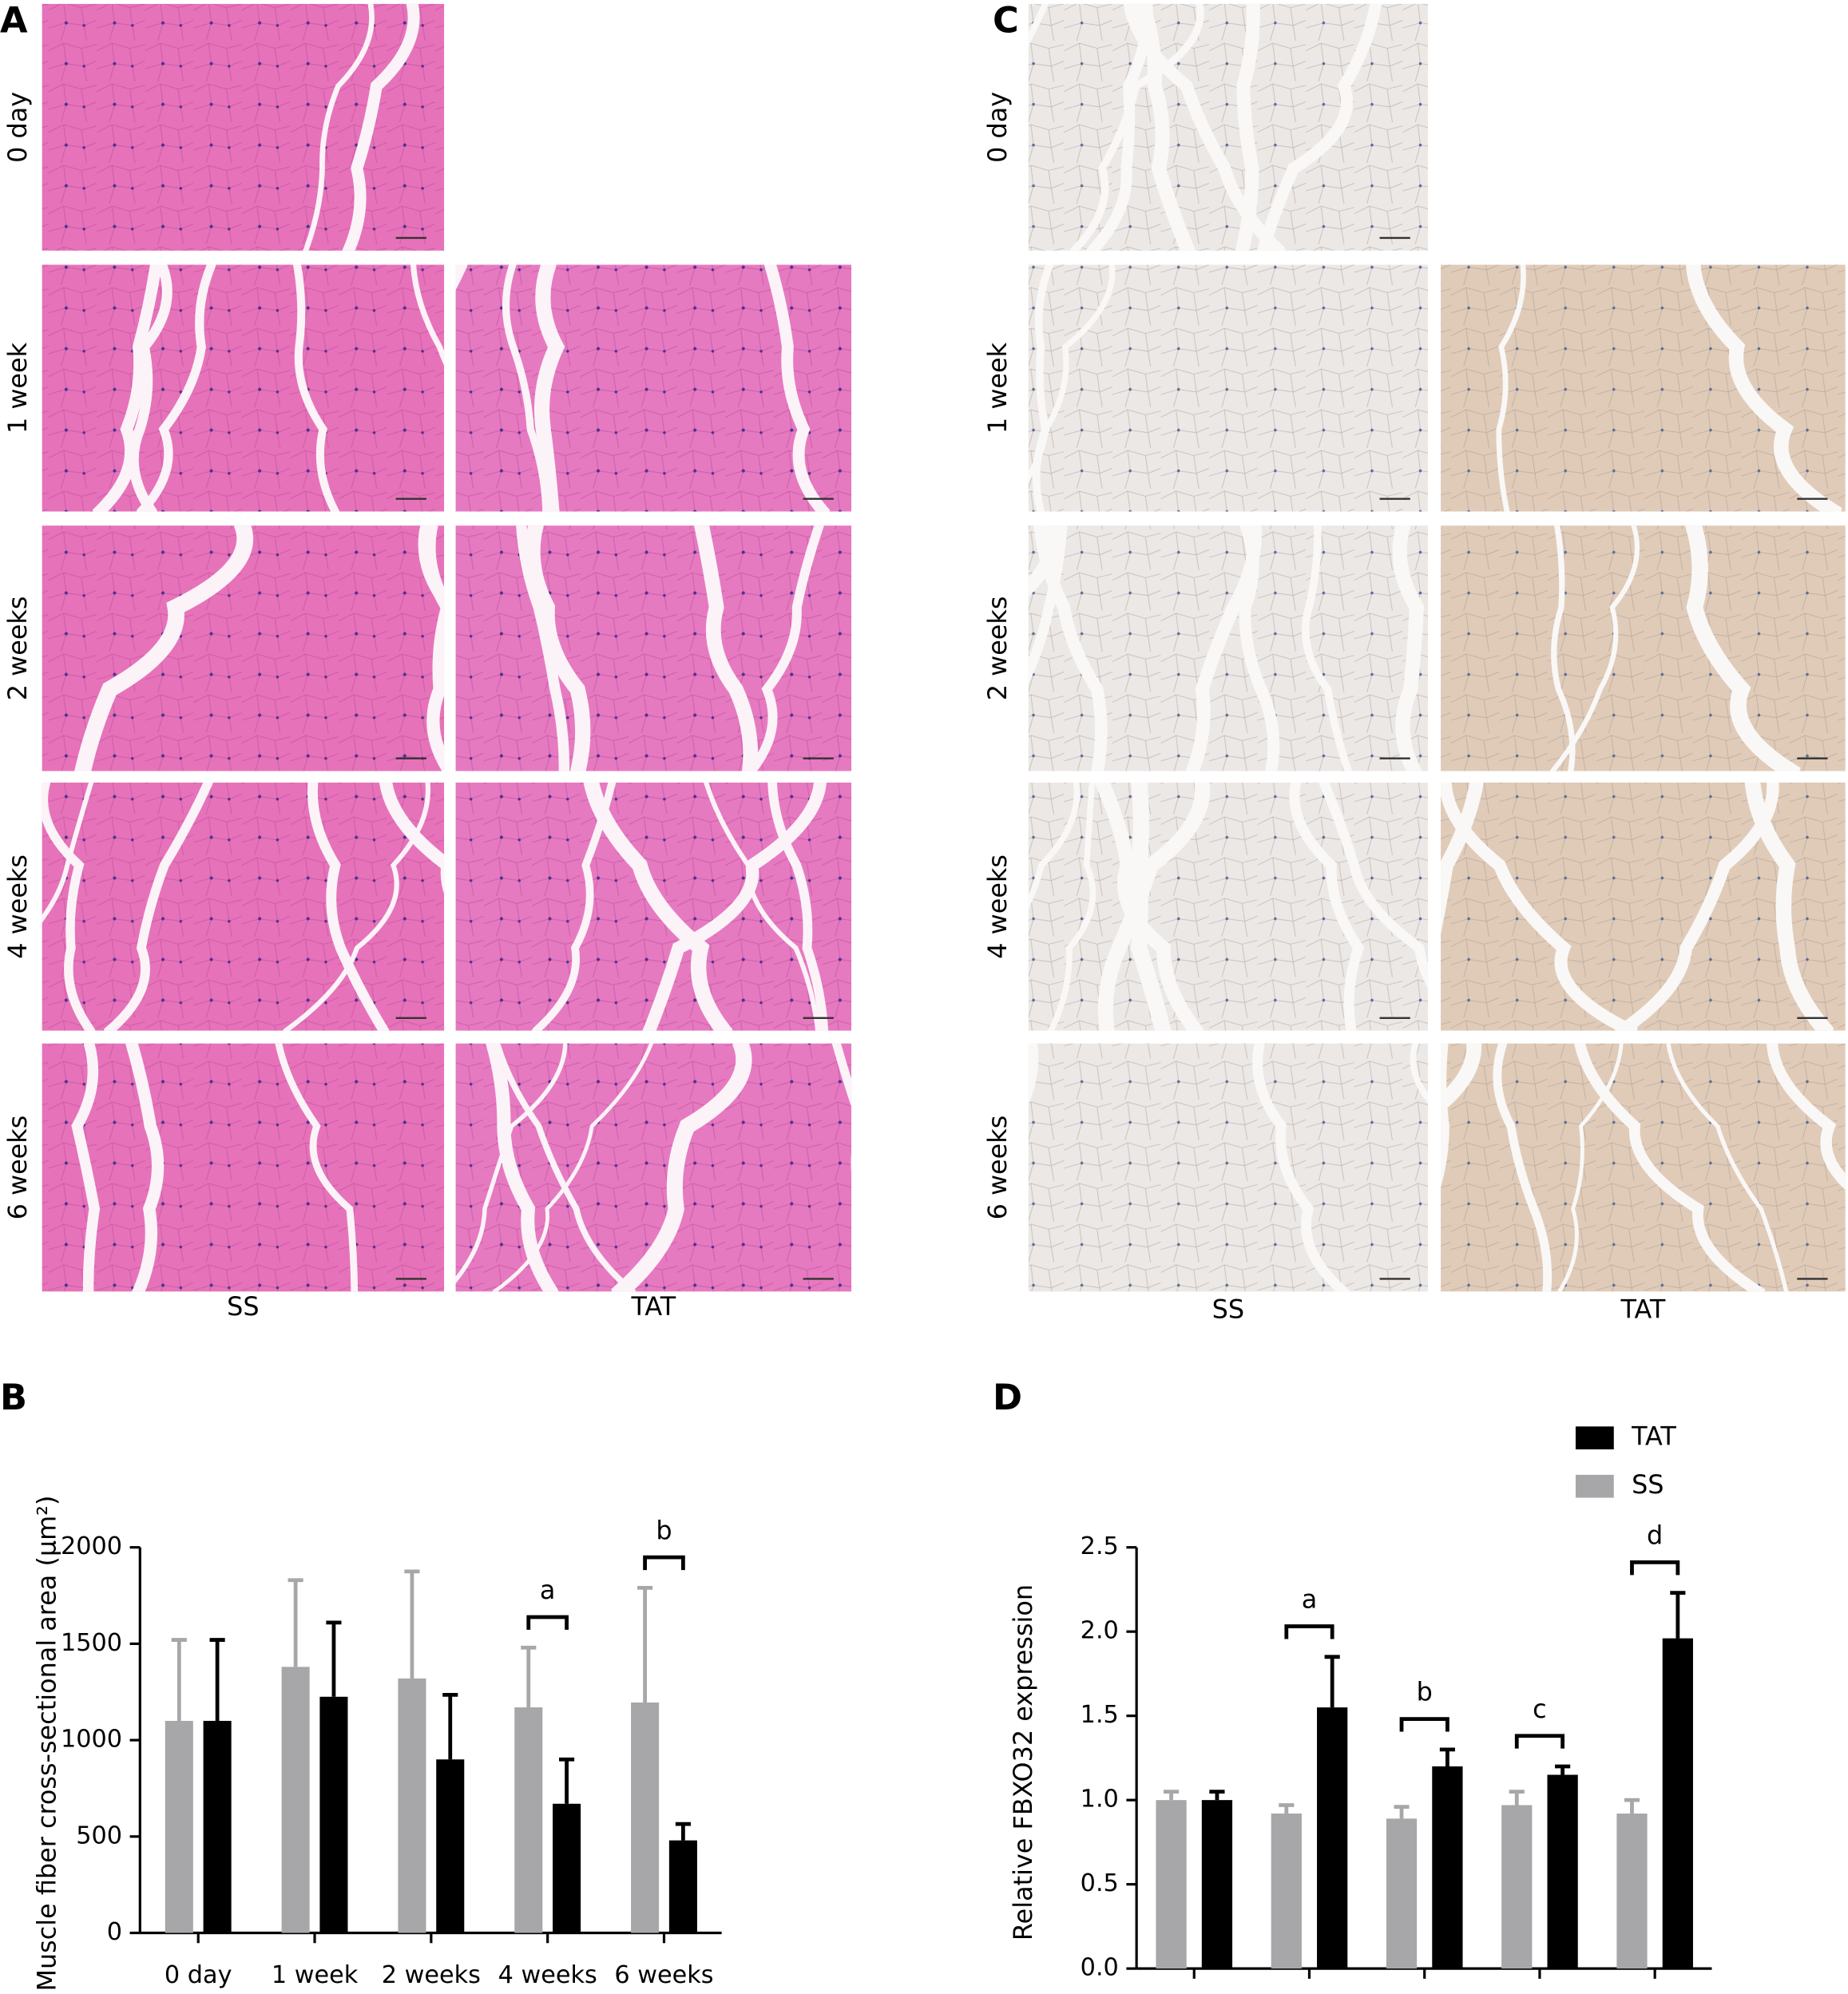 This screenshot has height=1994, width=1848. What do you see at coordinates (1100, 1631) in the screenshot?
I see `y-tick-label: 2.0` at bounding box center [1100, 1631].